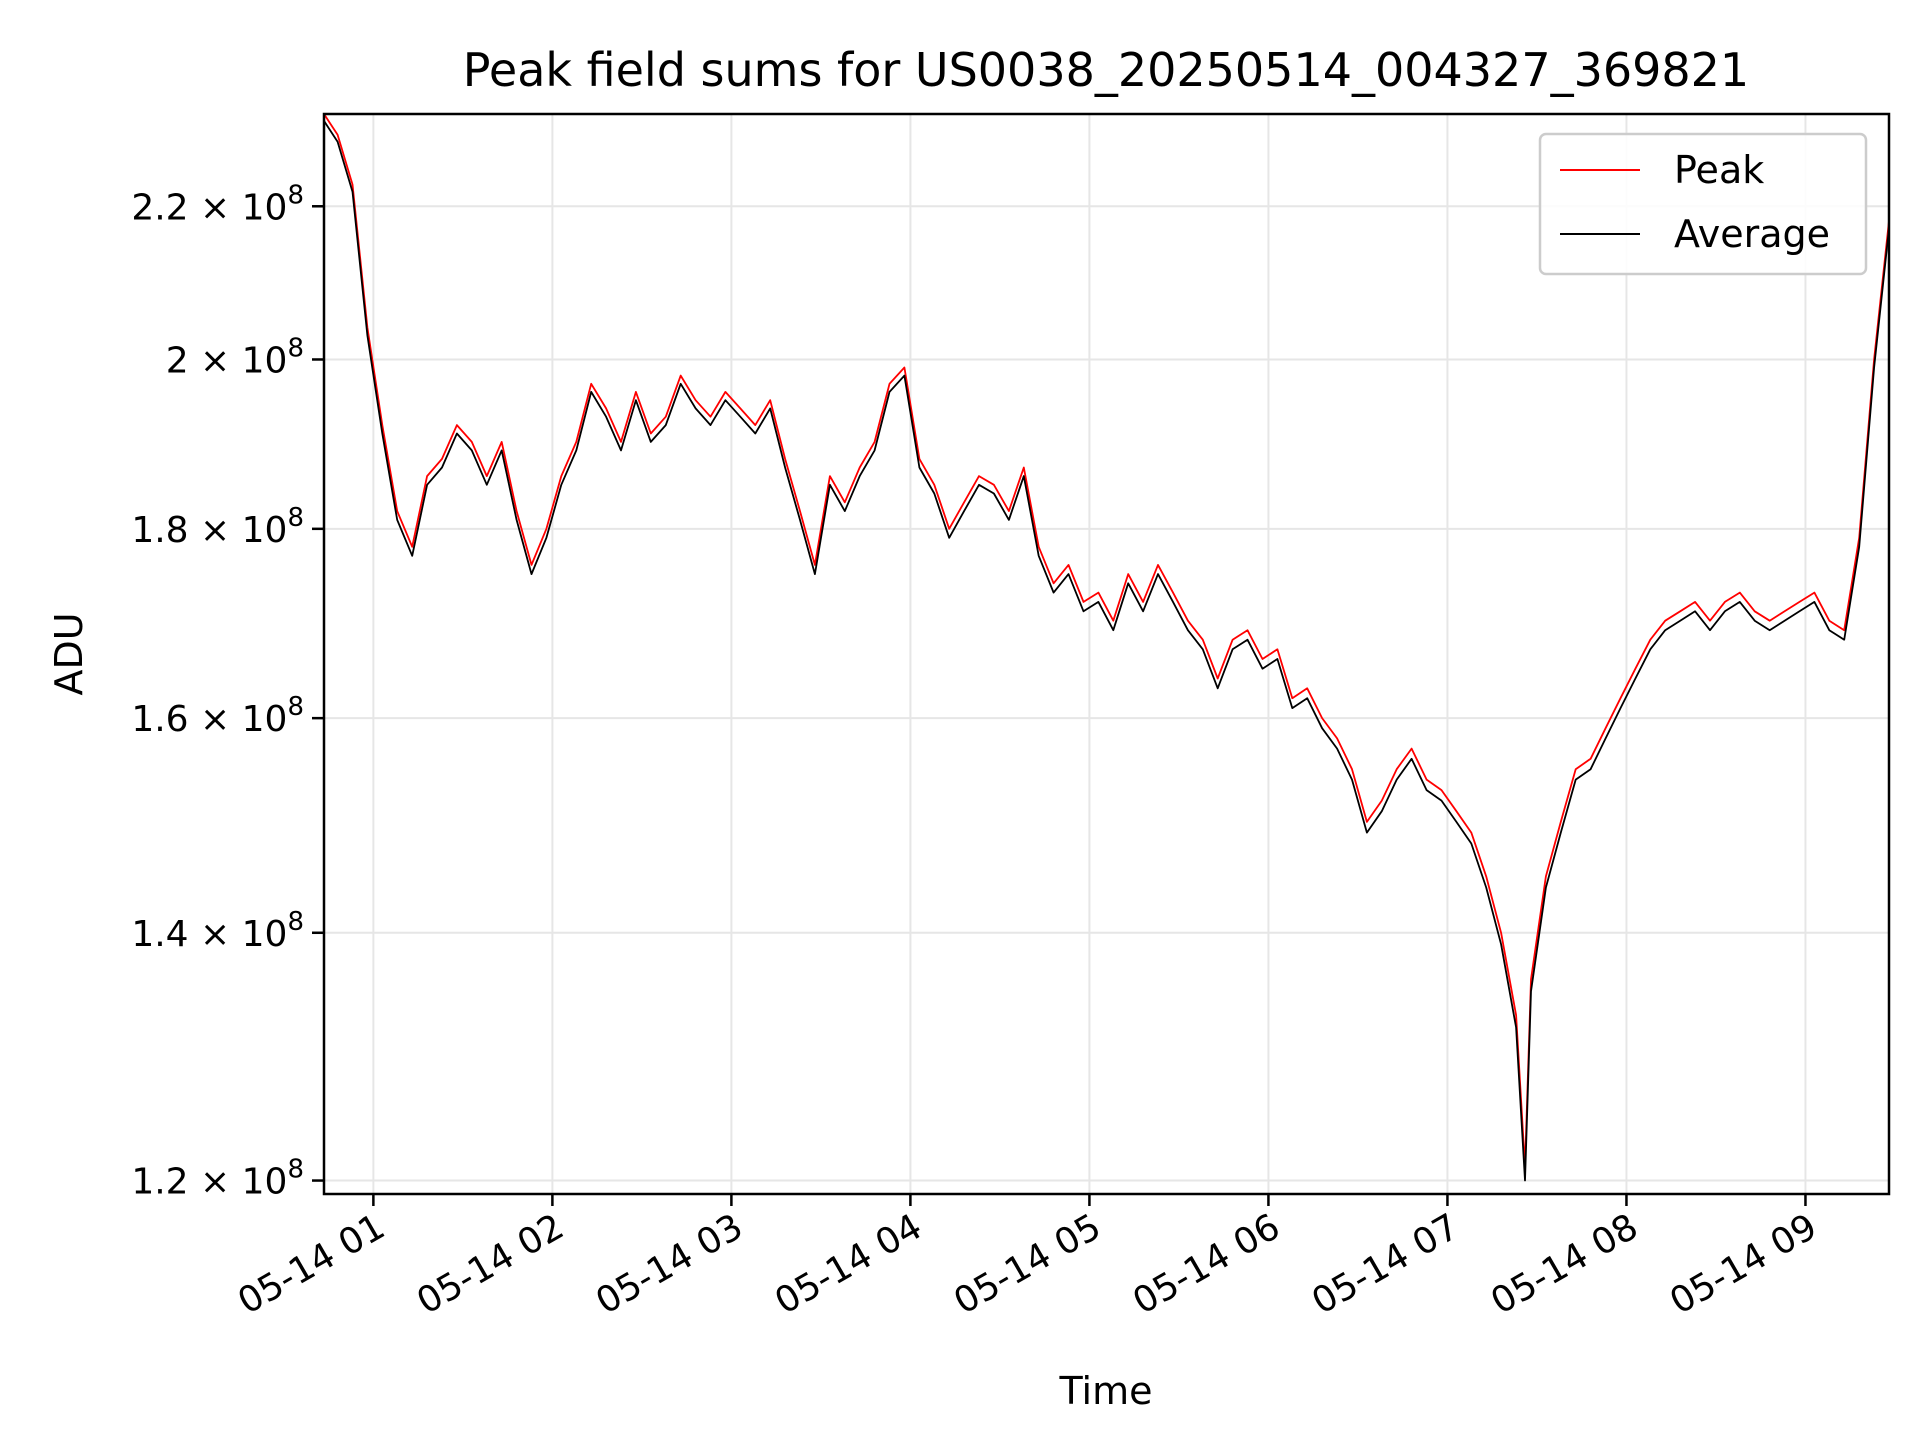  What do you see at coordinates (159, 934) in the screenshot?
I see `y-tick-mantissa: 1.4` at bounding box center [159, 934].